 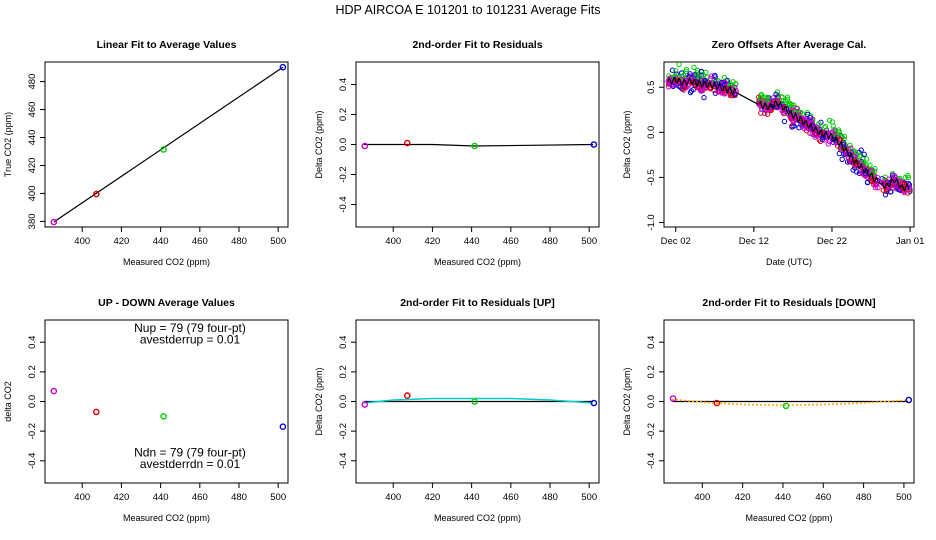 I want to click on panel-title: Zero Offsets After Average Cal., so click(x=789, y=45).